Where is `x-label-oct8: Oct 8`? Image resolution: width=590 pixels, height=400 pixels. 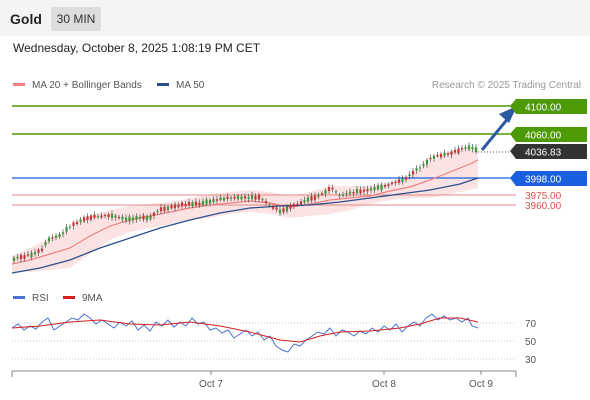
x-label-oct8: Oct 8 is located at coordinates (384, 384).